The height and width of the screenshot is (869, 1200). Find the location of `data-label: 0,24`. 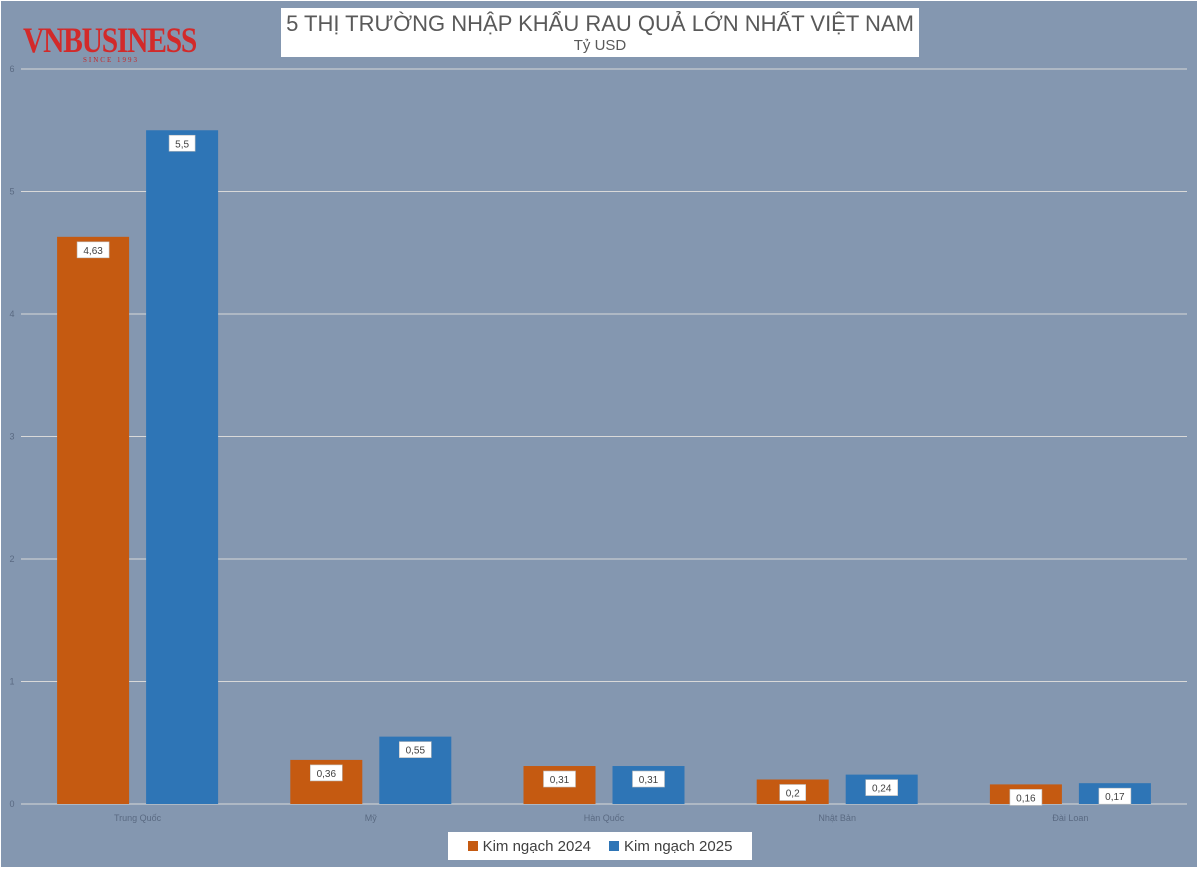

data-label: 0,24 is located at coordinates (882, 789).